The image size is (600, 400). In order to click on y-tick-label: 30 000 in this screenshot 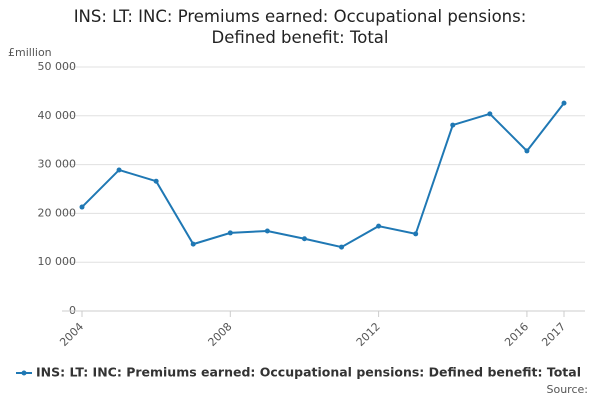, I will do `click(57, 164)`.